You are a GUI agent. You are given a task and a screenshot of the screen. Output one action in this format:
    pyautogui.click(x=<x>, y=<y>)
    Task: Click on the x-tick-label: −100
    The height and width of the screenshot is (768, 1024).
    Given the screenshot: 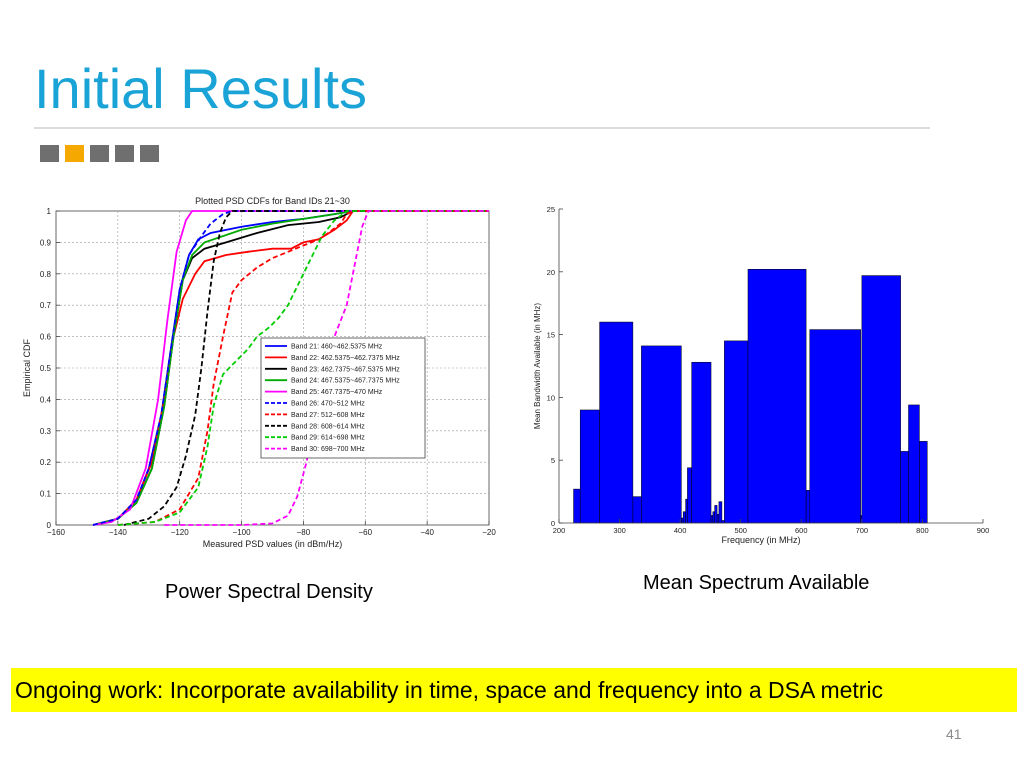 What is the action you would take?
    pyautogui.click(x=242, y=532)
    